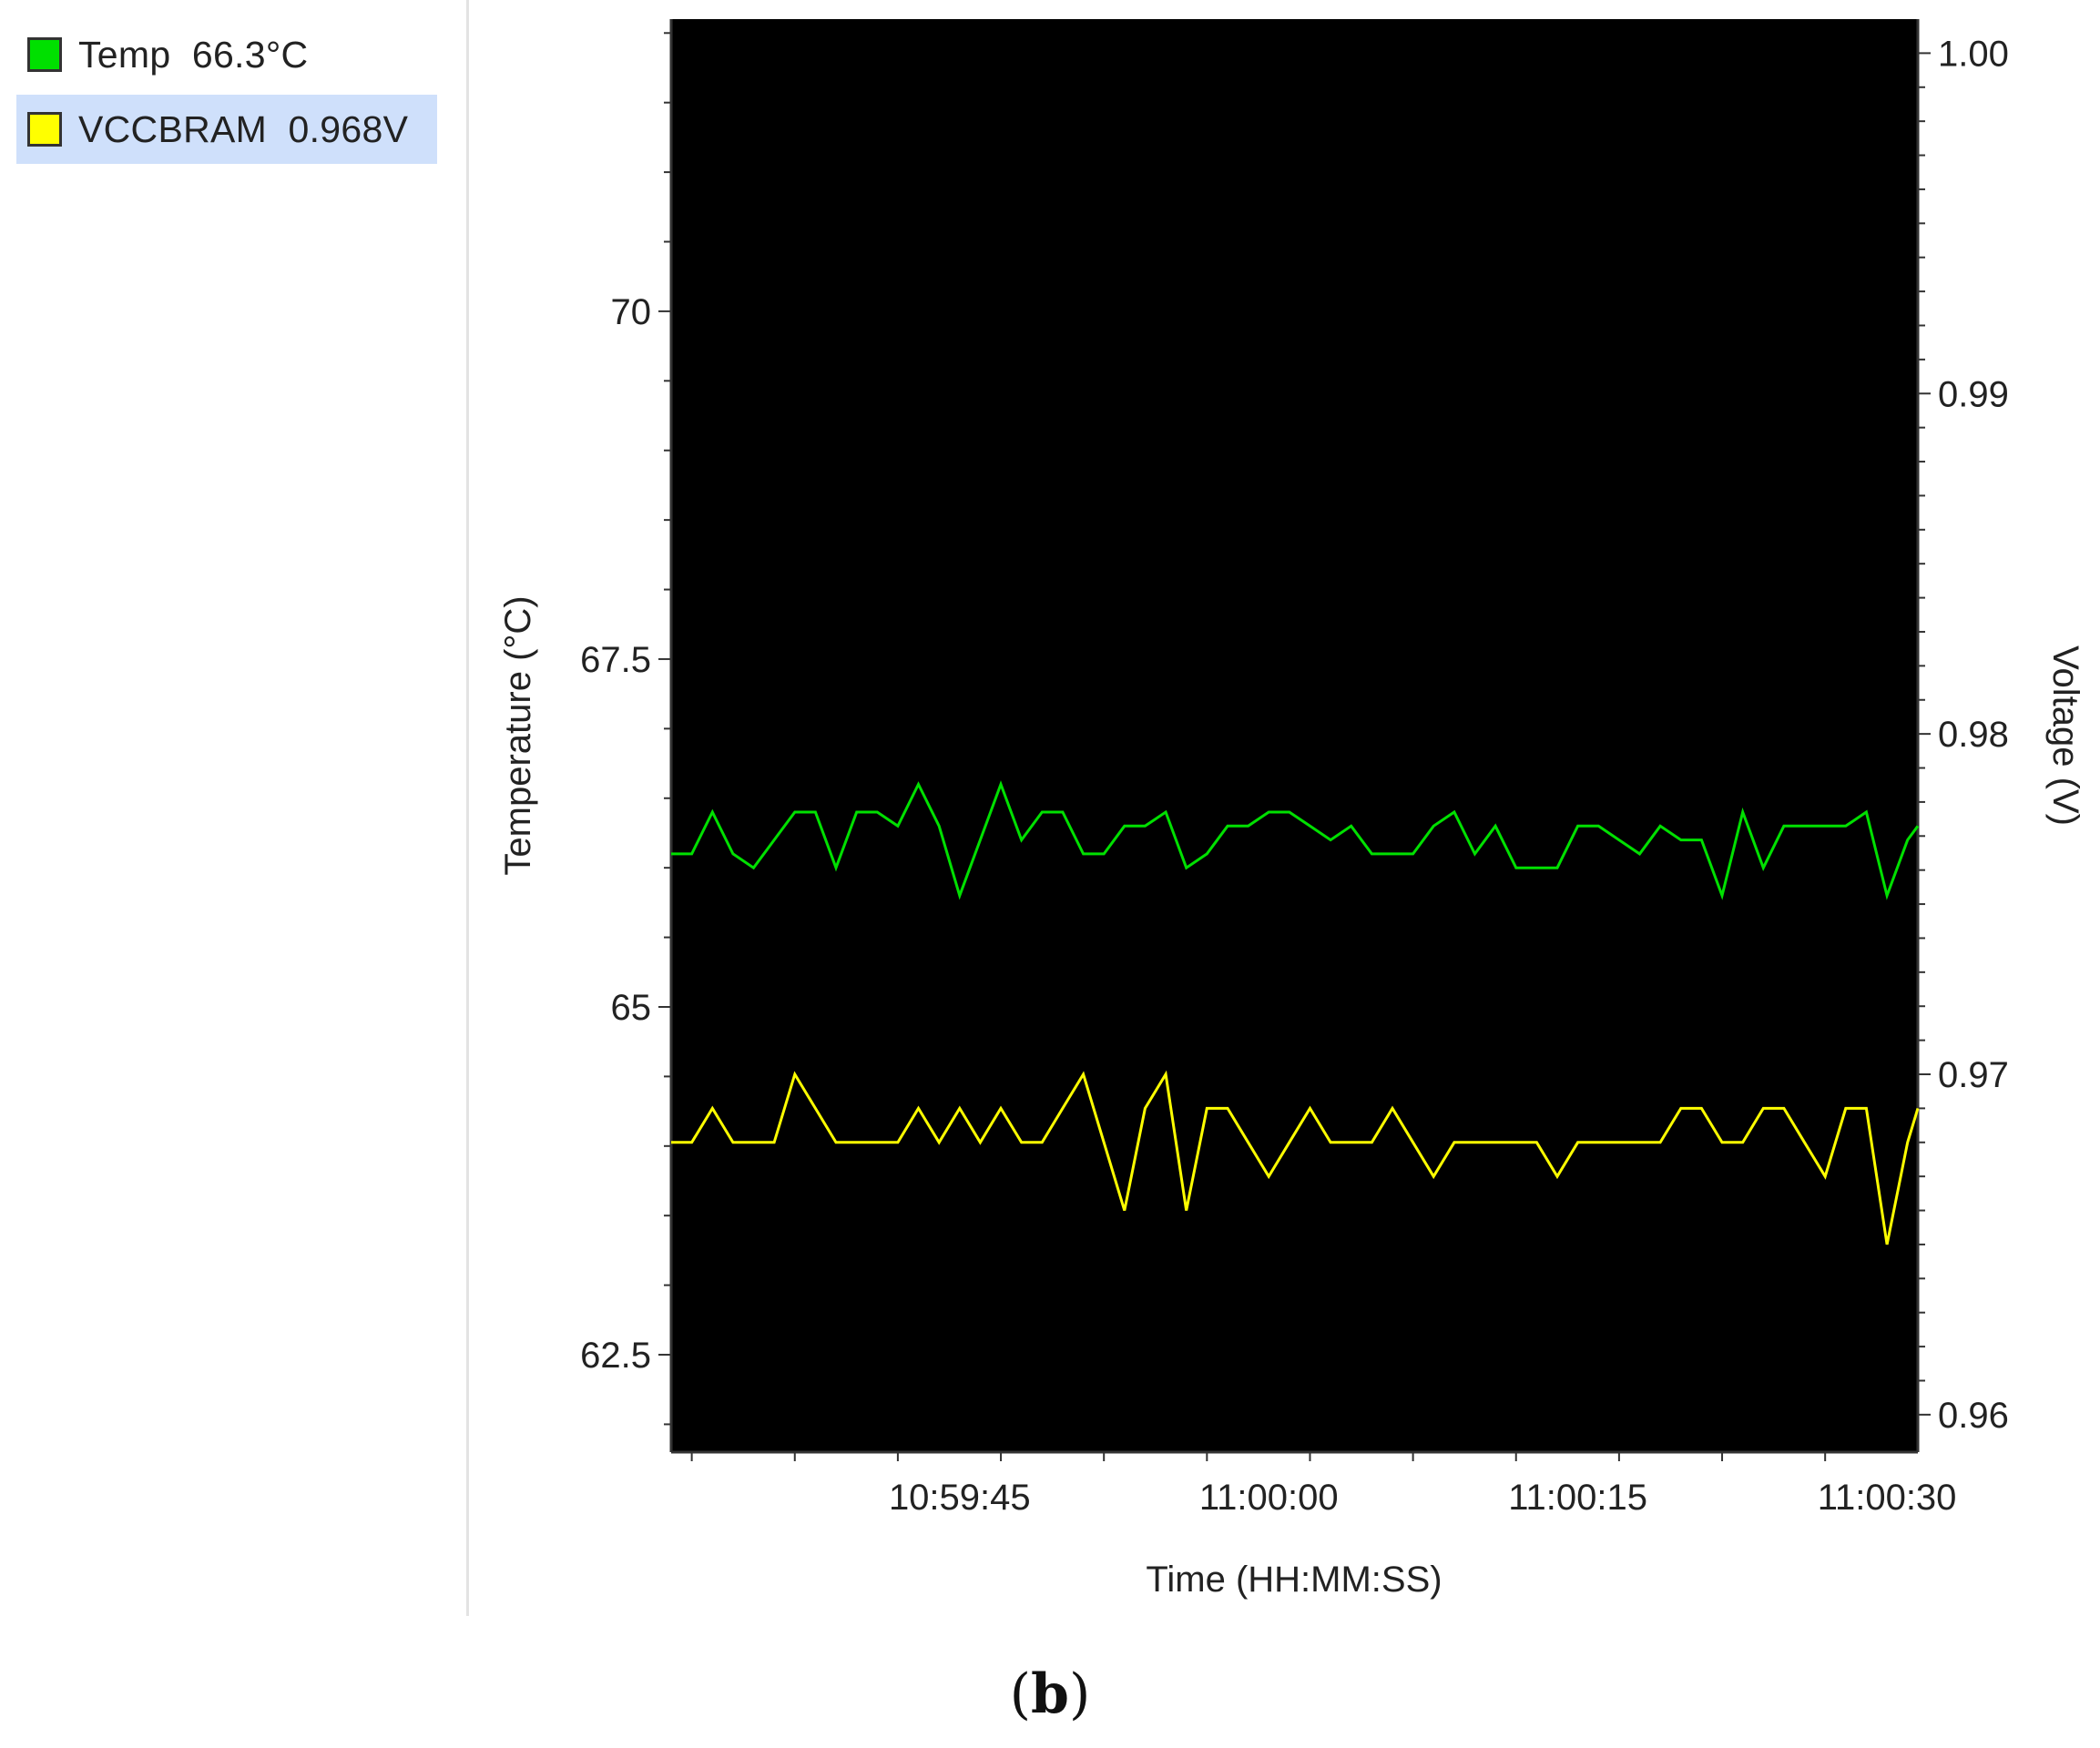 The image size is (2100, 1748). I want to click on legend-item-temp: Temp 66.3°C, so click(226, 54).